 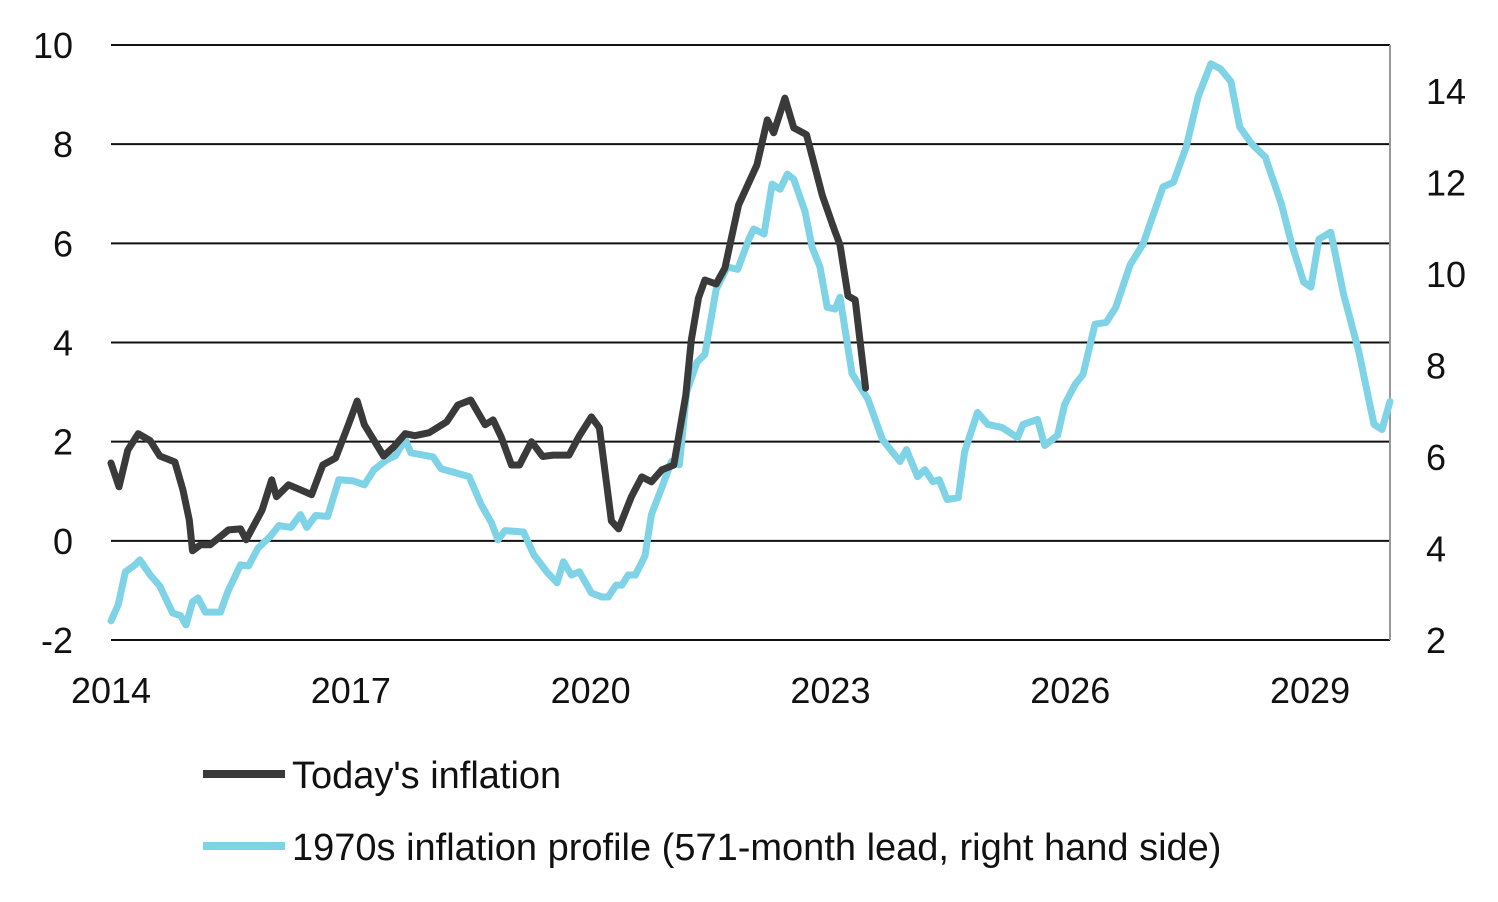 I want to click on x-axis-labels: 2014 2017 2020 2023 2026 2029, so click(x=710, y=690).